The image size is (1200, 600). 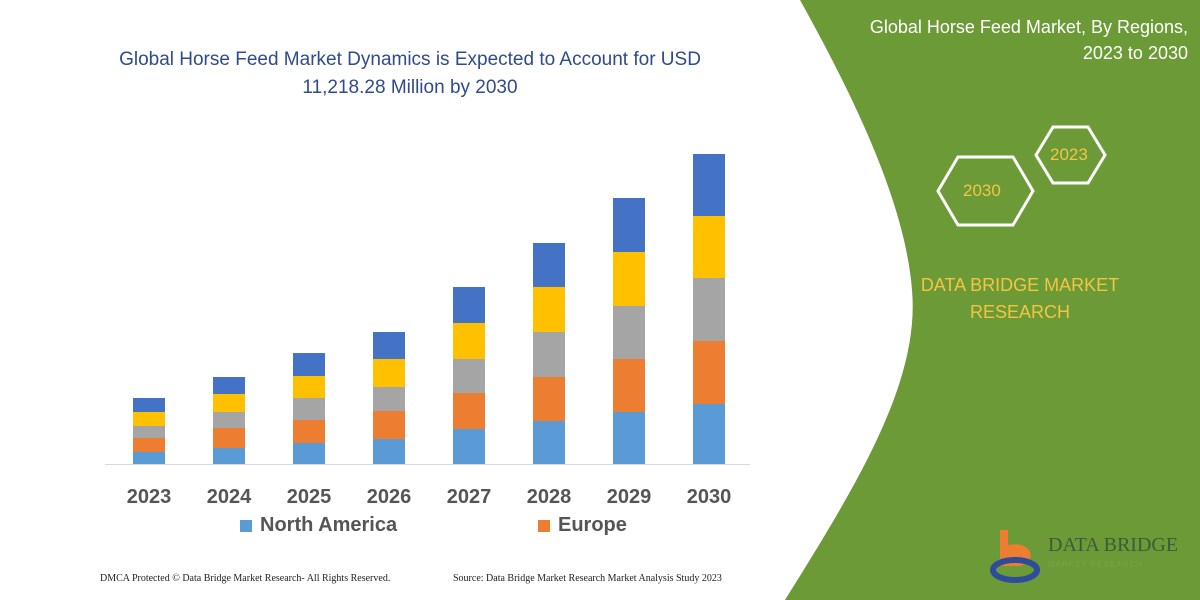 I want to click on legend-europe: Europe, so click(x=582, y=525).